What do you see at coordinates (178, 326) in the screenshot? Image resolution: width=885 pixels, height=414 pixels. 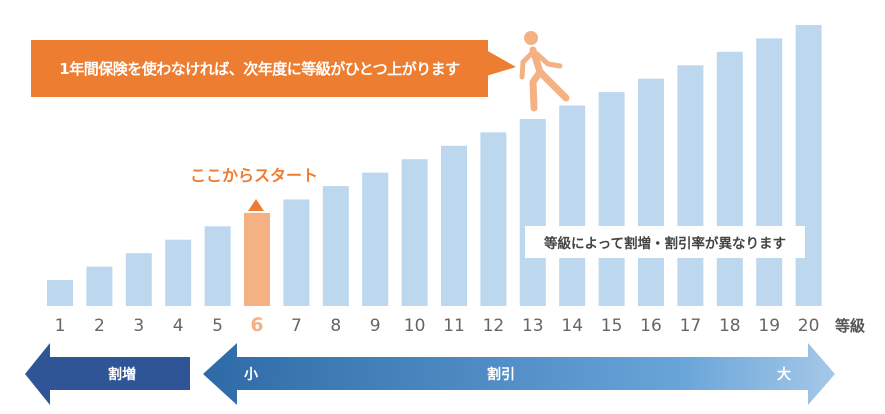 I see `tick-label: 4` at bounding box center [178, 326].